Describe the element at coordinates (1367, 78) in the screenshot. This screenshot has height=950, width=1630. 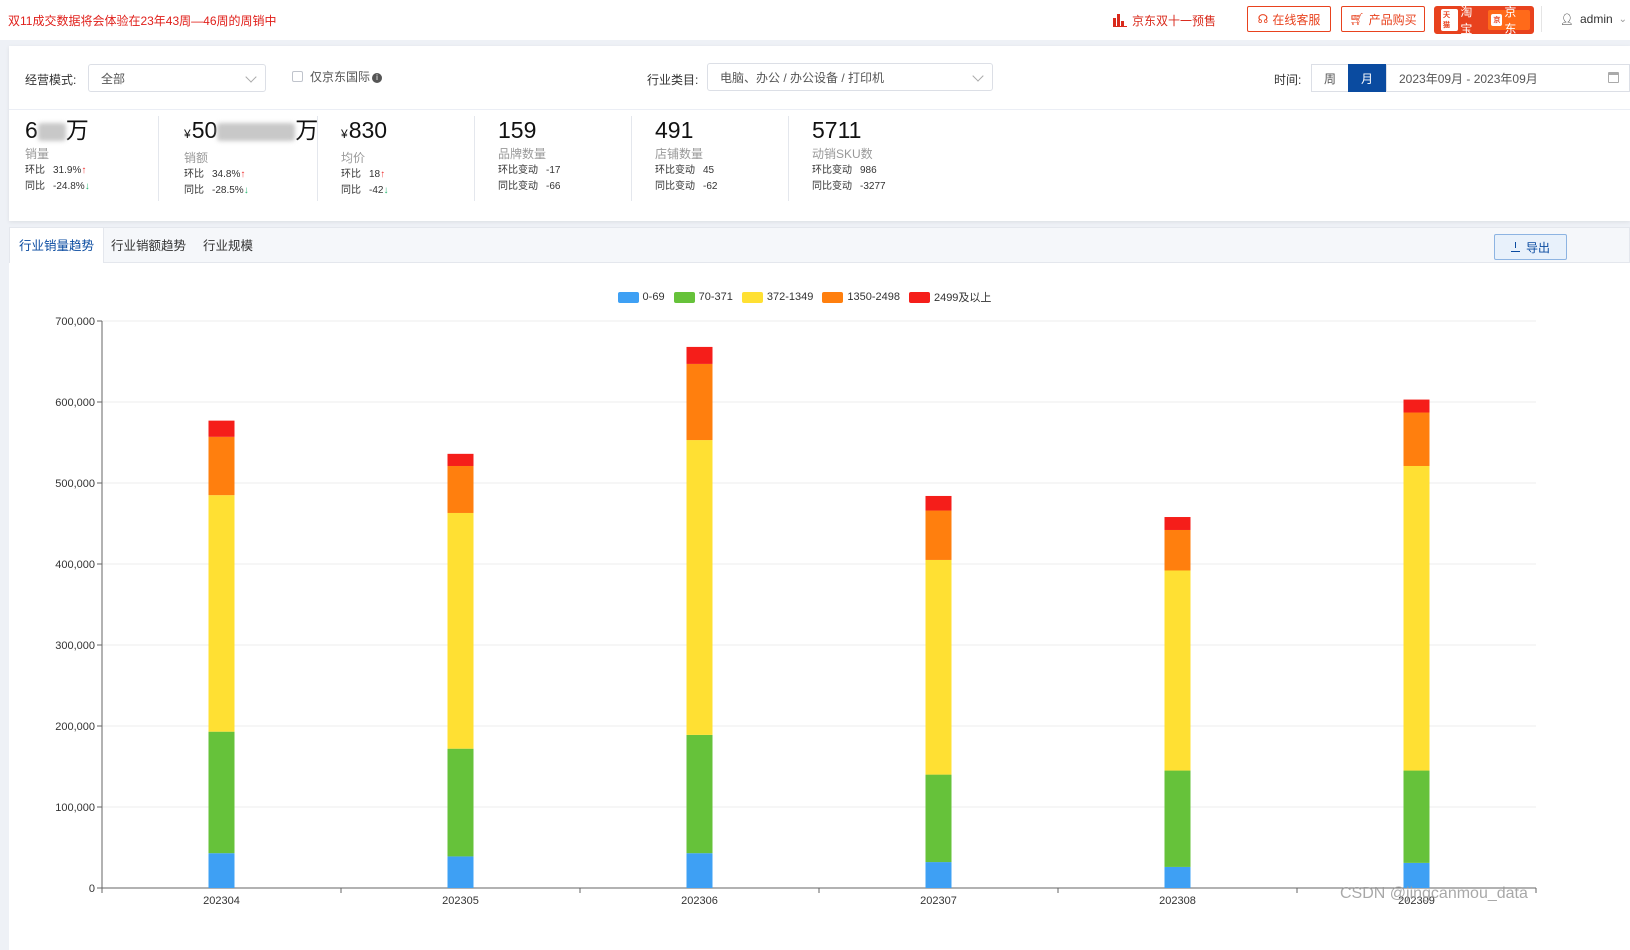
I see `month-toggle: 月` at that location.